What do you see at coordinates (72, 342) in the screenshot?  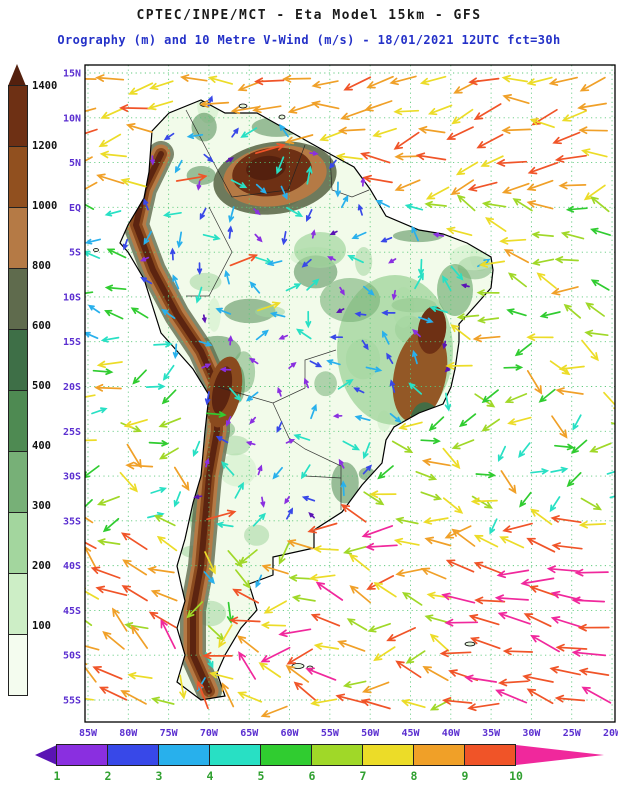 I see `lat-tick-label: 15S` at bounding box center [72, 342].